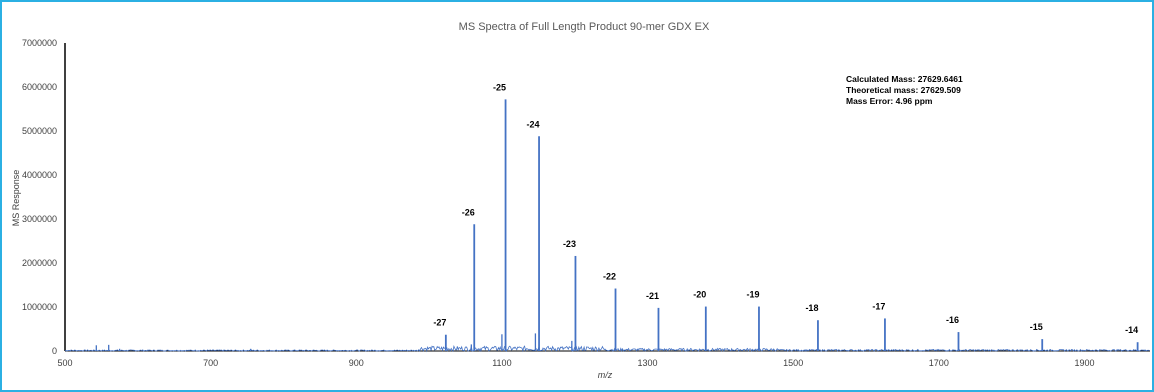 The width and height of the screenshot is (1154, 392). Describe the element at coordinates (1036, 327) in the screenshot. I see `peak-label: -15` at that location.